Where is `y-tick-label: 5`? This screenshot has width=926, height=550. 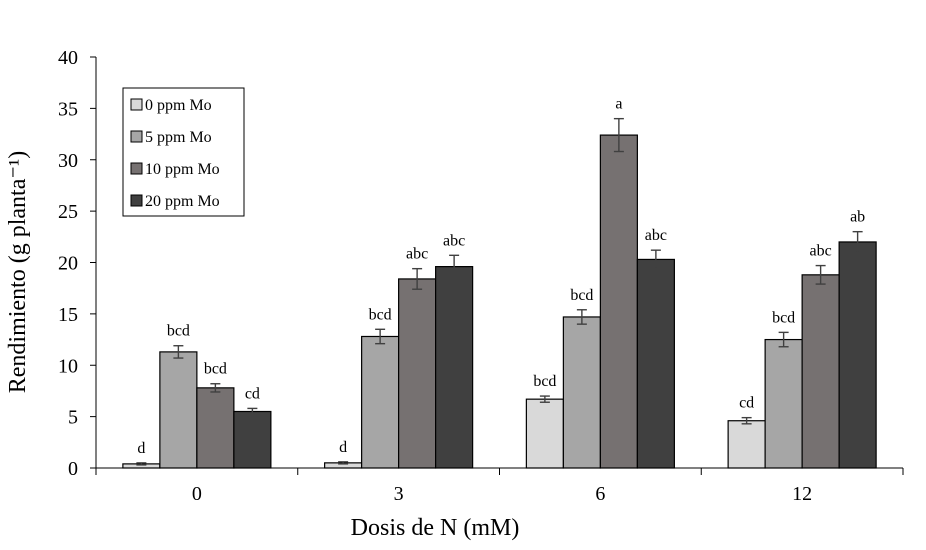
y-tick-label: 5 is located at coordinates (73, 418).